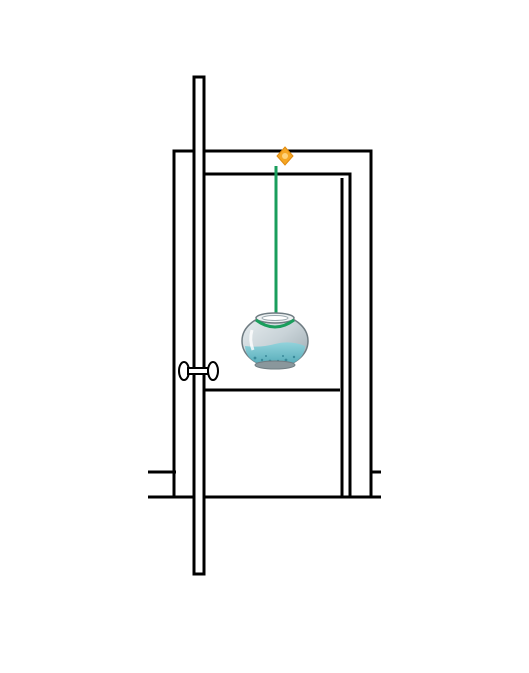 This screenshot has width=529, height=673. What do you see at coordinates (275, 341) in the screenshot?
I see `fishbowl-icon` at bounding box center [275, 341].